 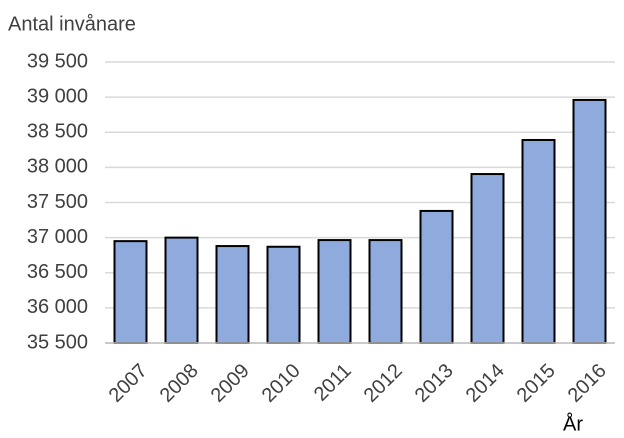 What do you see at coordinates (128, 383) in the screenshot?
I see `x-tick-label: 2007` at bounding box center [128, 383].